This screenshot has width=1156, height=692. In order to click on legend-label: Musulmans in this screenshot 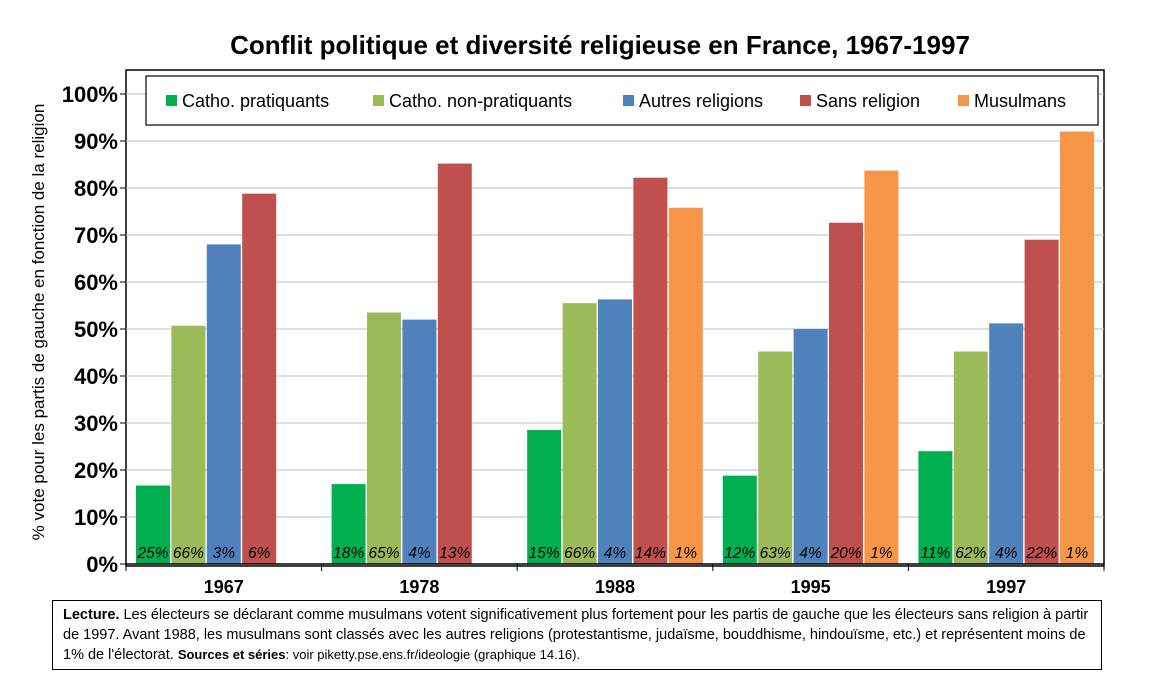, I will do `click(1020, 101)`.